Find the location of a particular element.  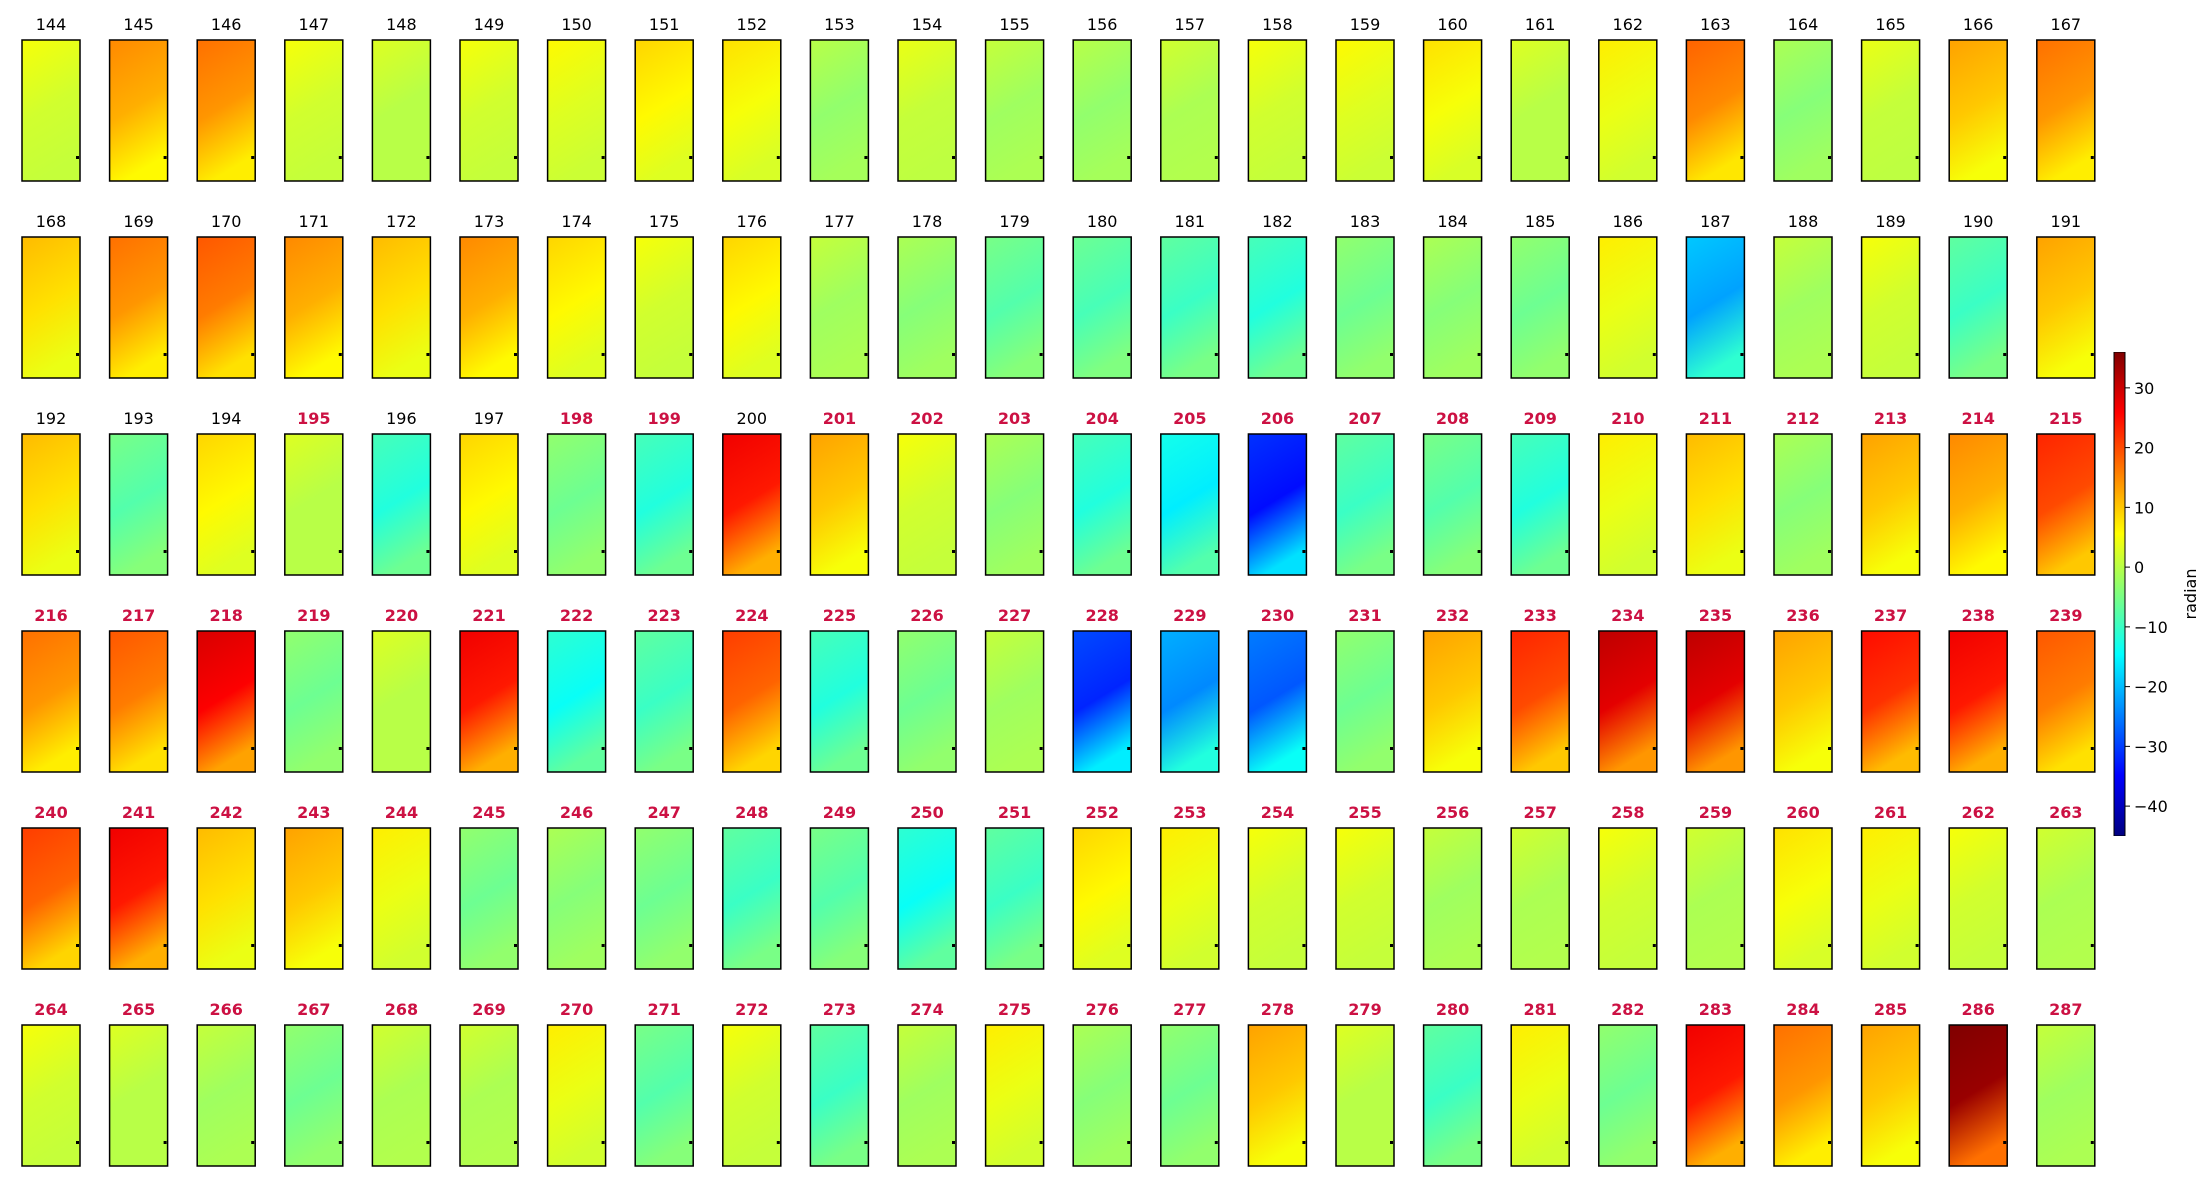

panel-label-278: 278 is located at coordinates (1277, 1009).